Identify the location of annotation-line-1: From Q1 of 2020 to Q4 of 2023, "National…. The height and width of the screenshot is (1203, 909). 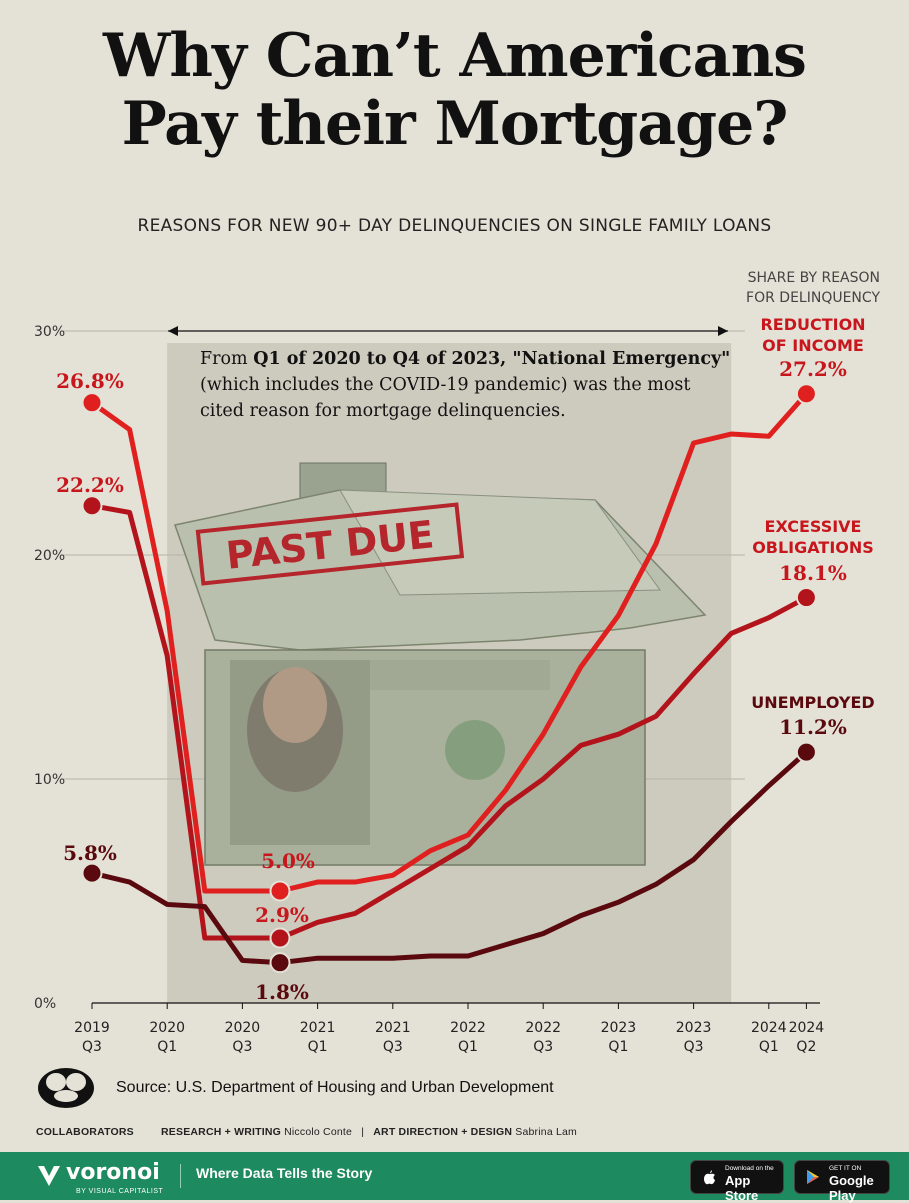
(465, 359).